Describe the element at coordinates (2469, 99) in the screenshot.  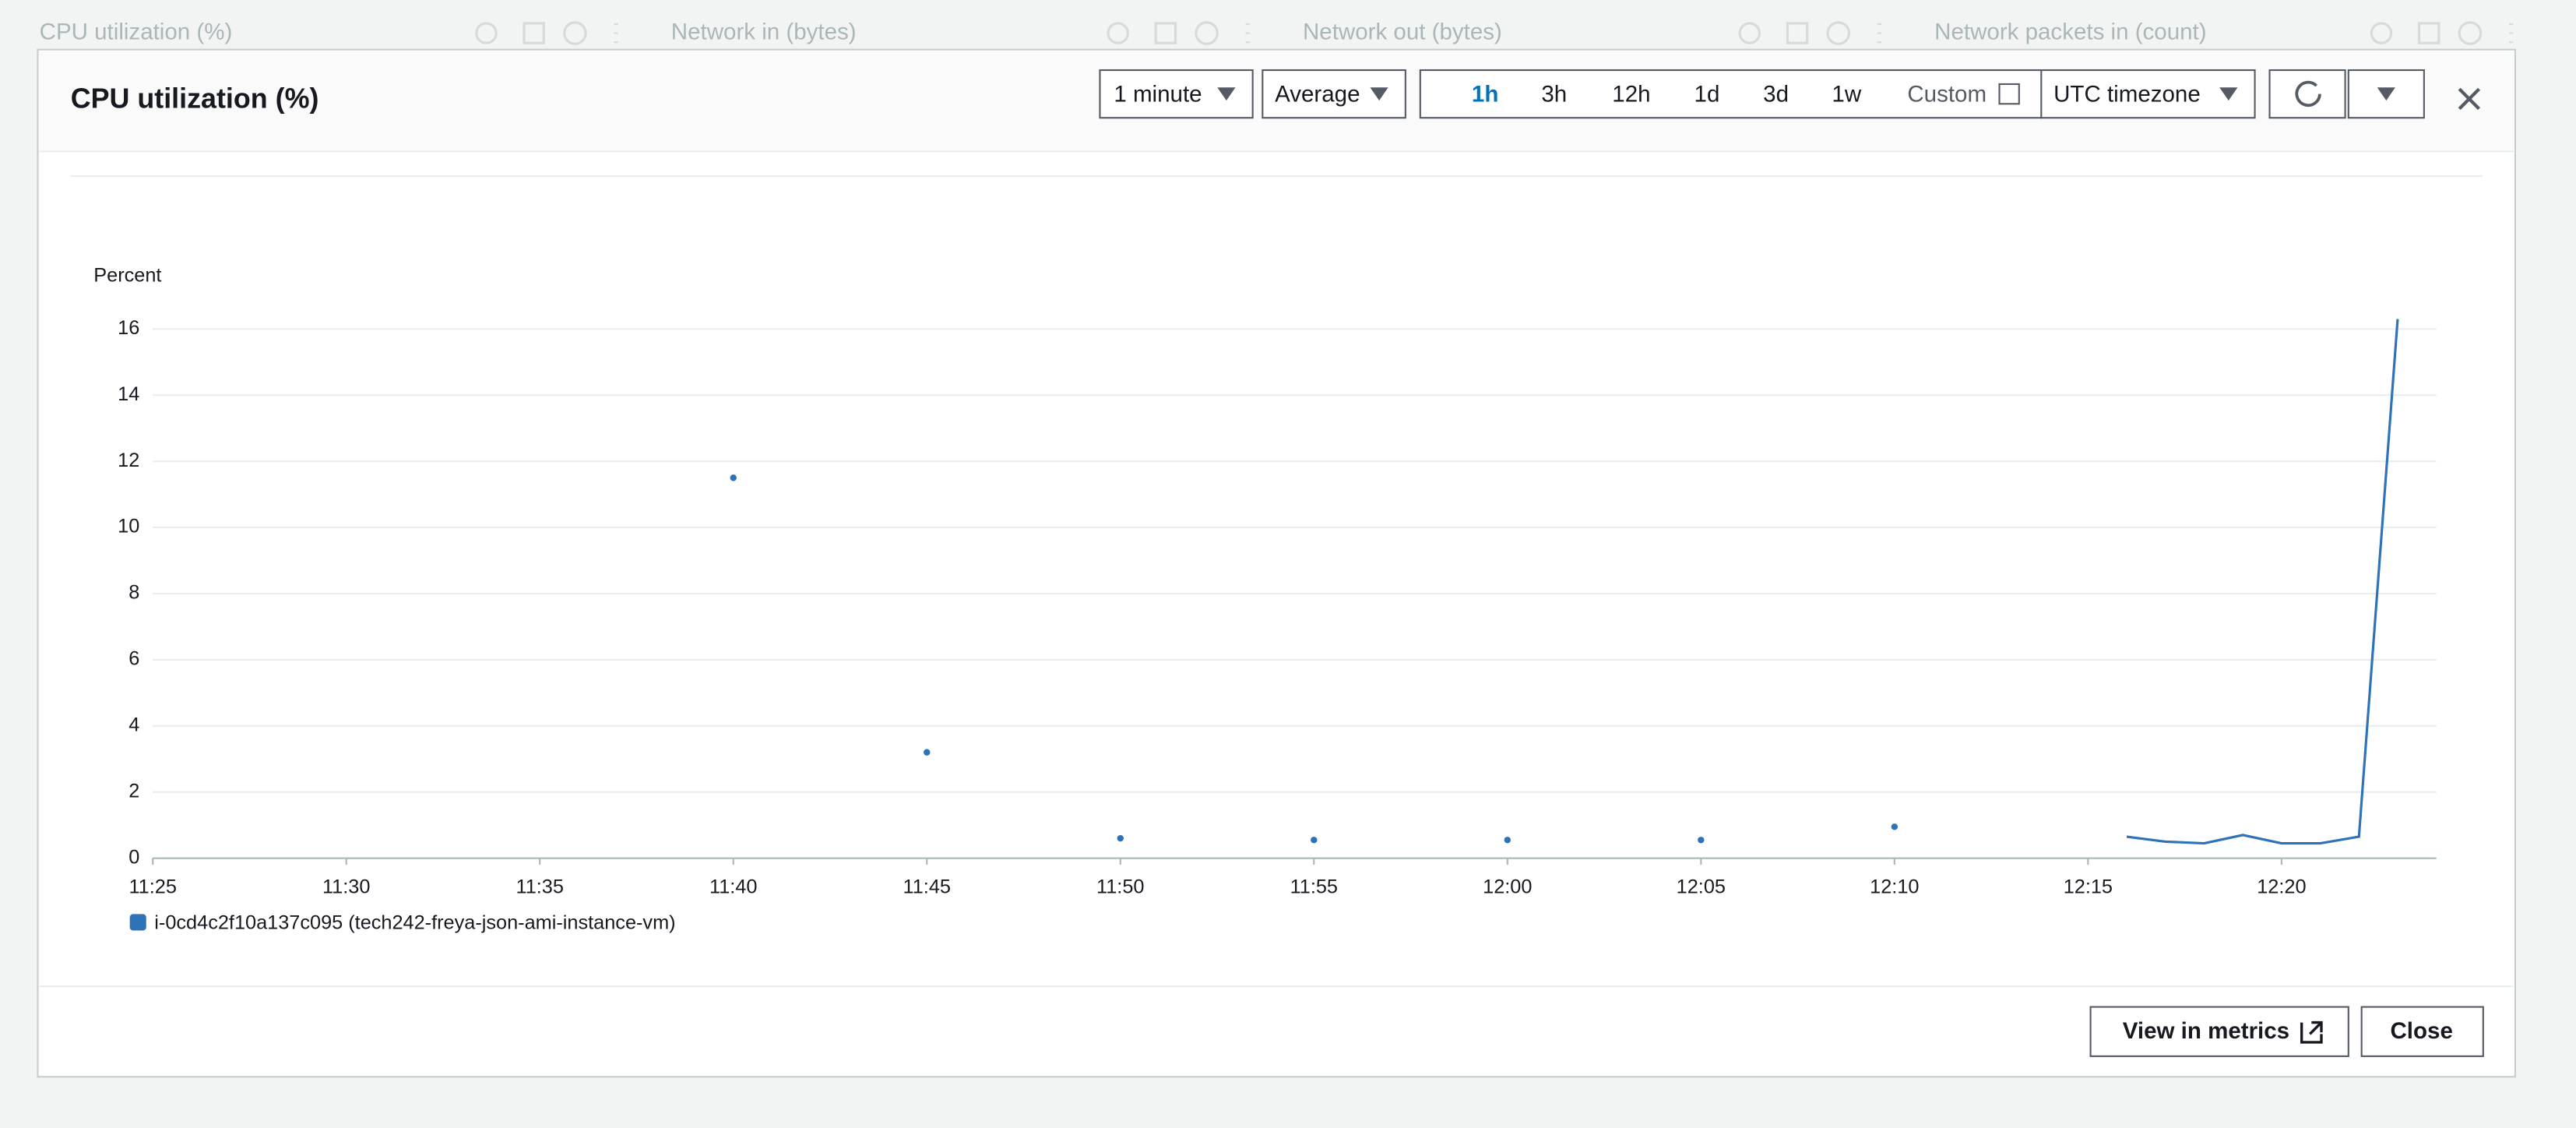
I see `close-icon` at that location.